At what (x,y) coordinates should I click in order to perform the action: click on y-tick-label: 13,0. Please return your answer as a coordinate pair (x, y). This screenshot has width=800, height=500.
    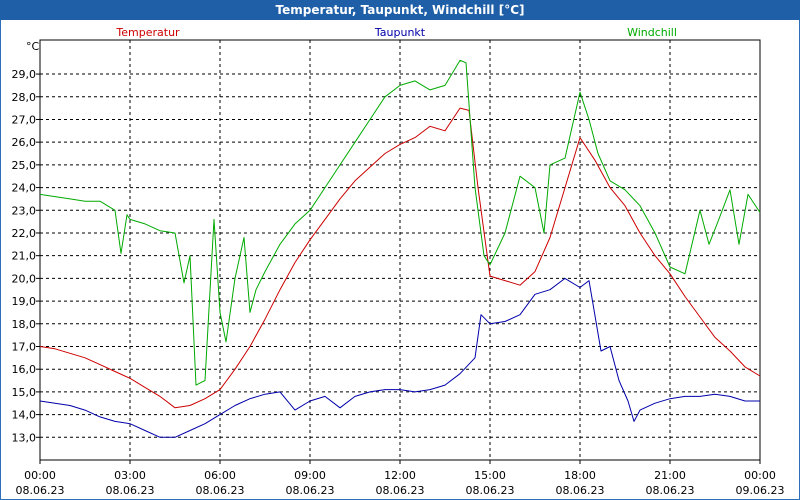
    Looking at the image, I should click on (24, 437).